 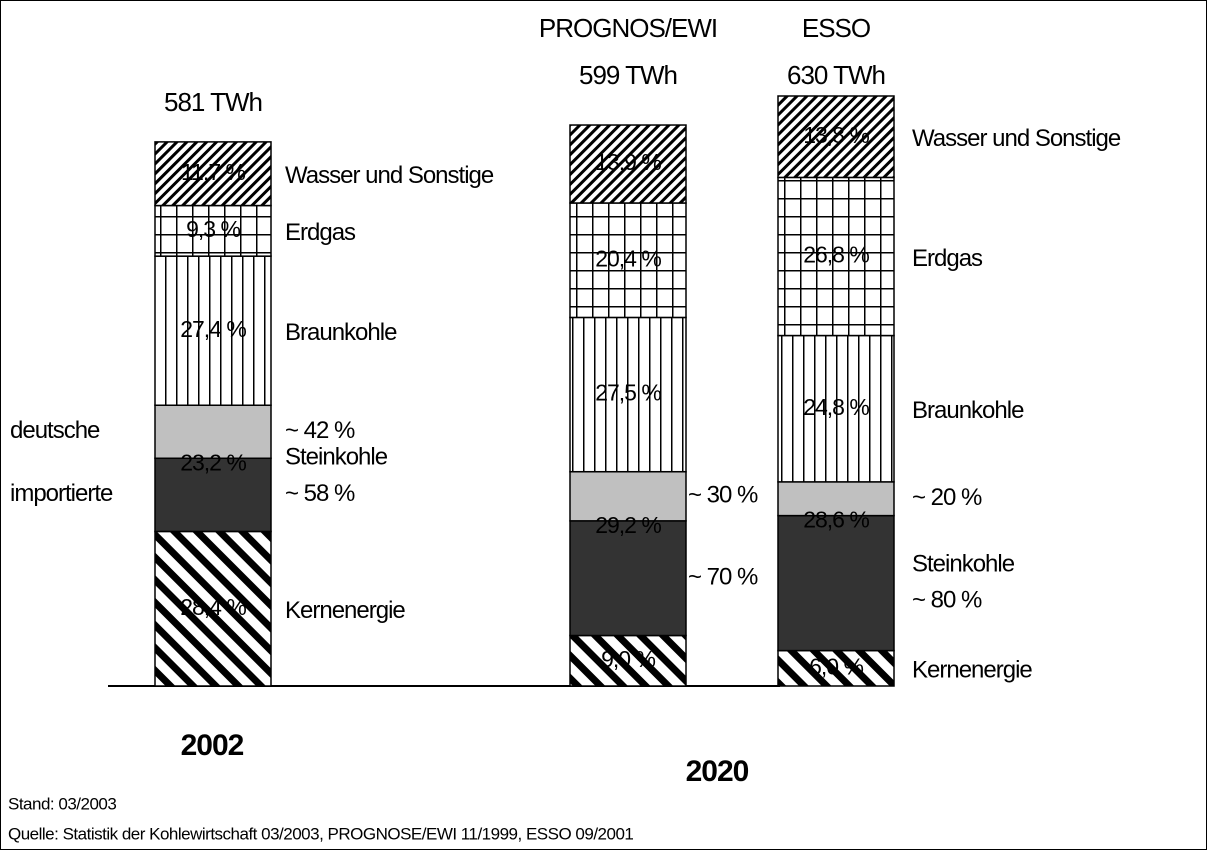 What do you see at coordinates (836, 520) in the screenshot?
I see `value-label: 28,6 %` at bounding box center [836, 520].